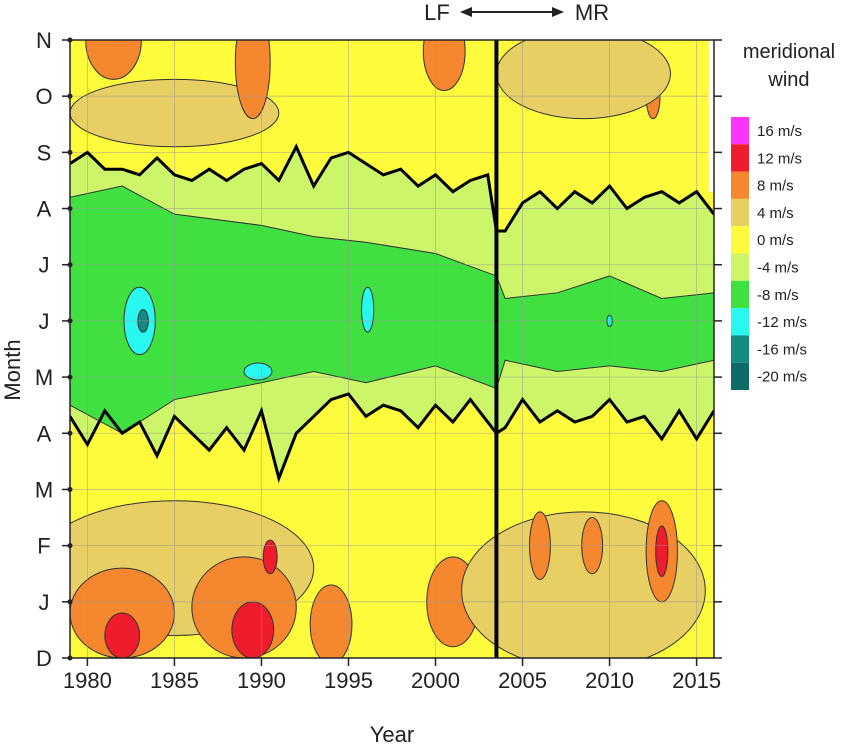 This screenshot has height=747, width=850. Describe the element at coordinates (775, 213) in the screenshot. I see `legend-label: 4 m/s` at that location.